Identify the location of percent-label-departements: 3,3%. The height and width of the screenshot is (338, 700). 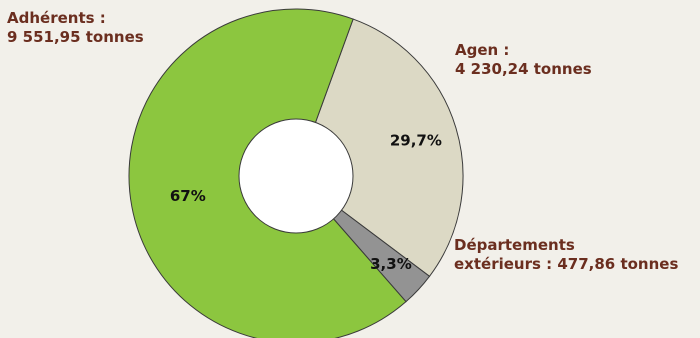
(391, 264).